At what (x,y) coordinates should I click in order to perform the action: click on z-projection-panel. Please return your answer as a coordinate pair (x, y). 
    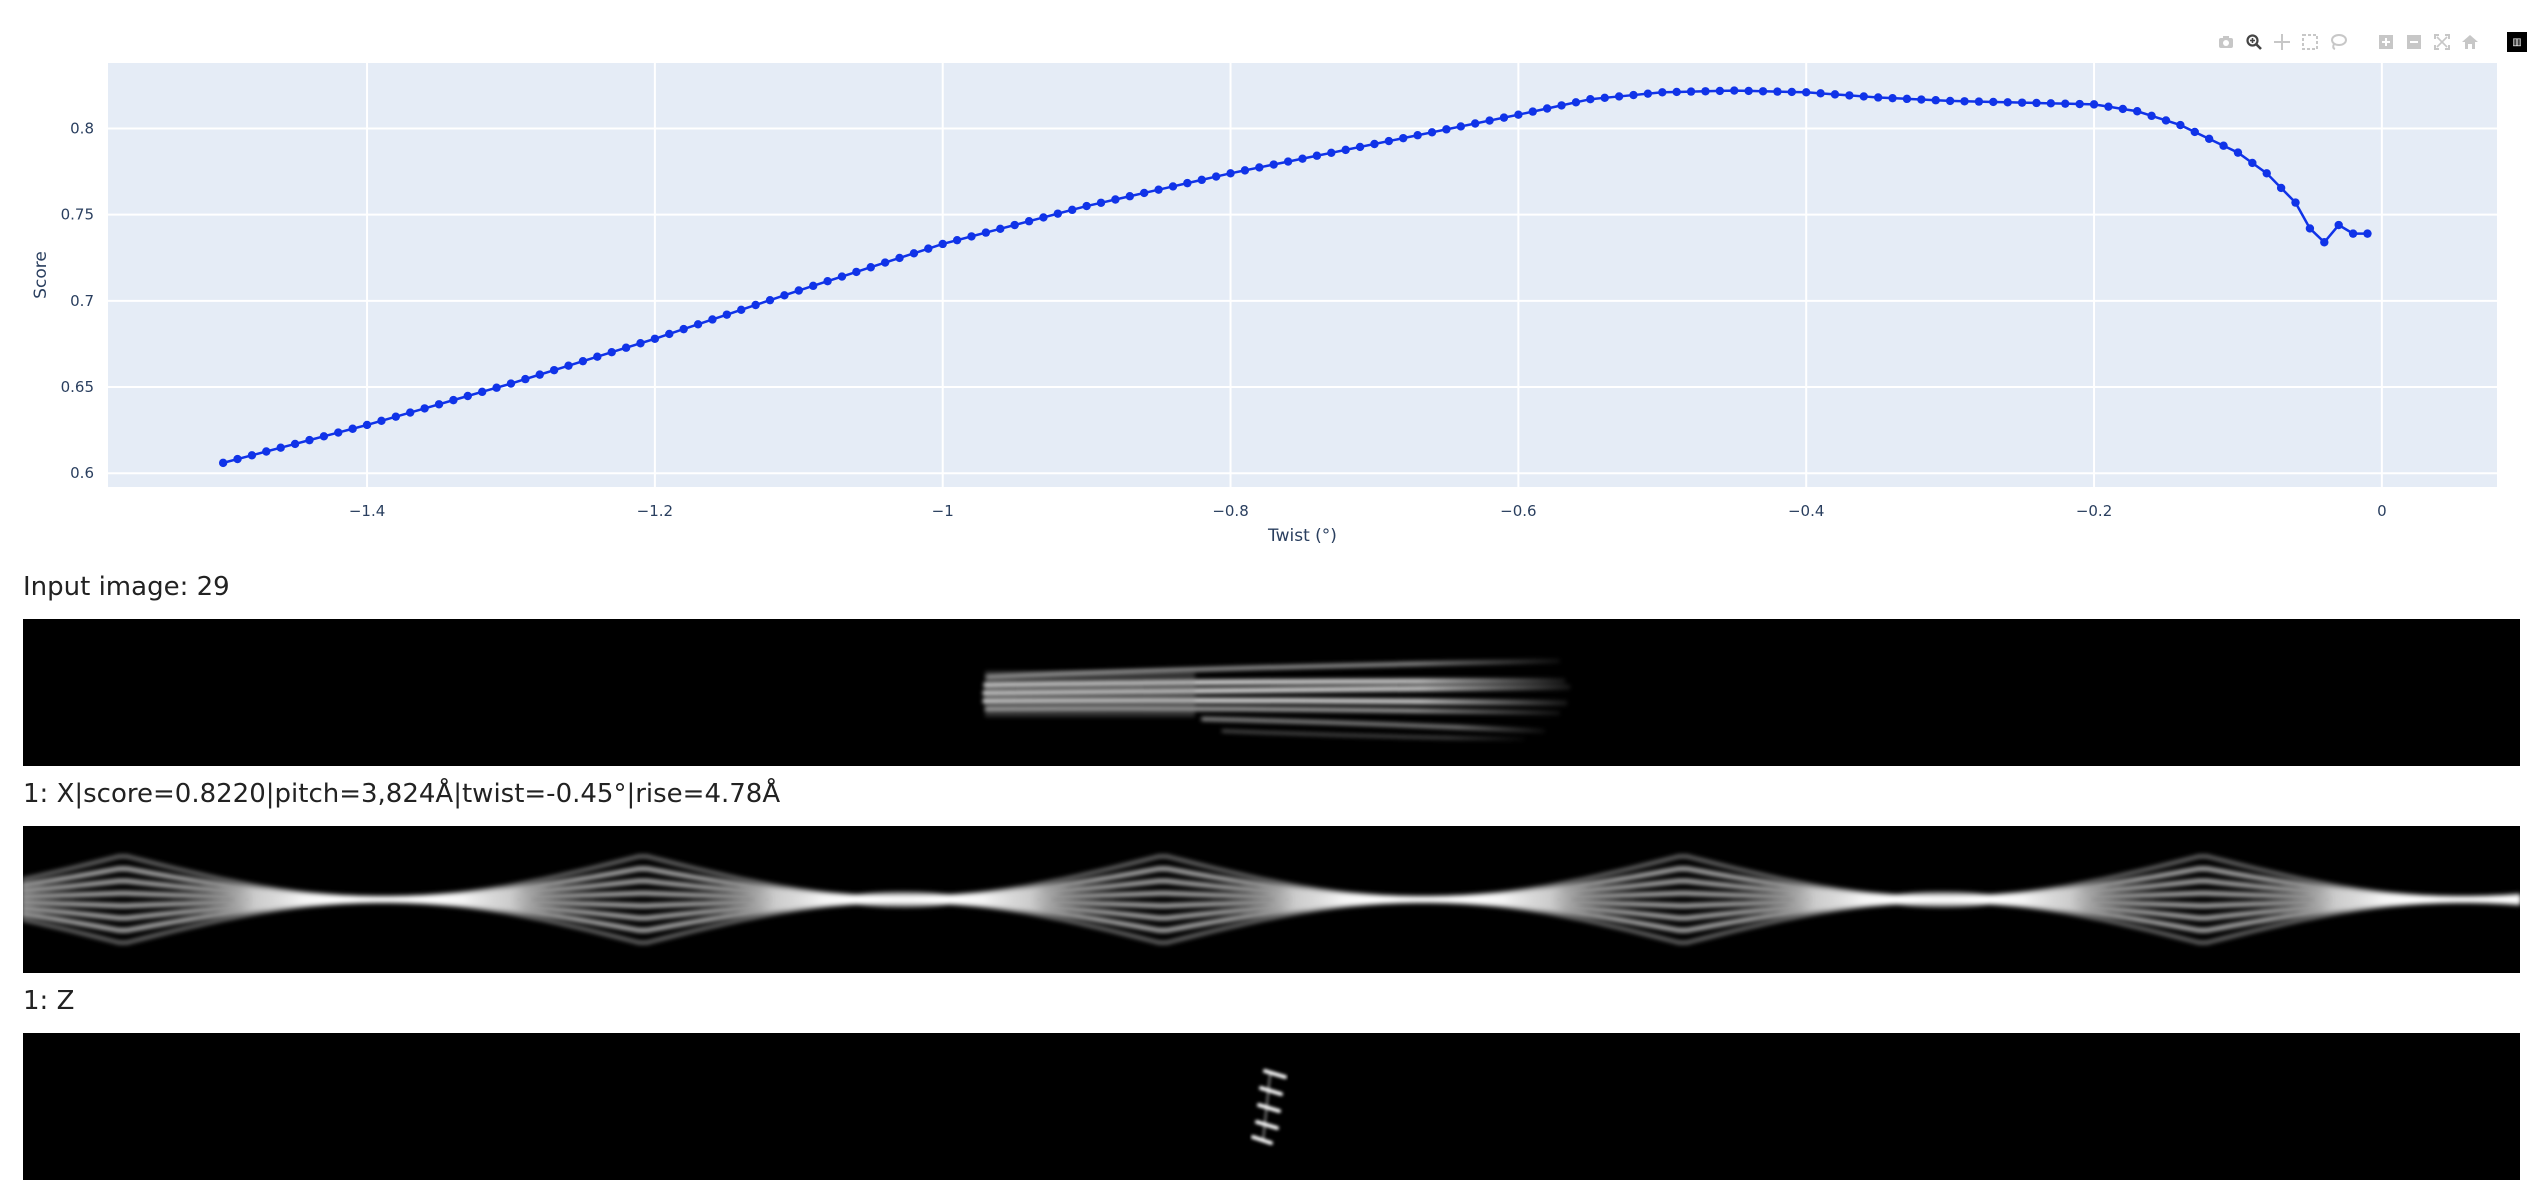
    Looking at the image, I should click on (1271, 1106).